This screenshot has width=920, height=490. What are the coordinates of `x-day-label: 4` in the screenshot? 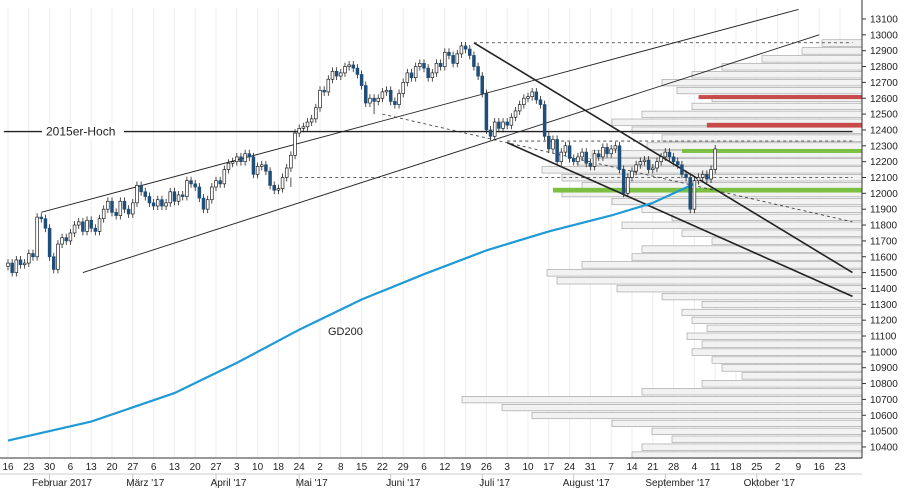 It's located at (695, 467).